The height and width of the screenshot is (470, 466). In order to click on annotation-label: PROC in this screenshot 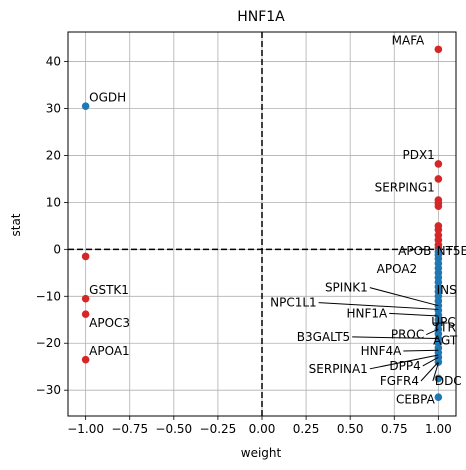, I will do `click(407, 335)`.